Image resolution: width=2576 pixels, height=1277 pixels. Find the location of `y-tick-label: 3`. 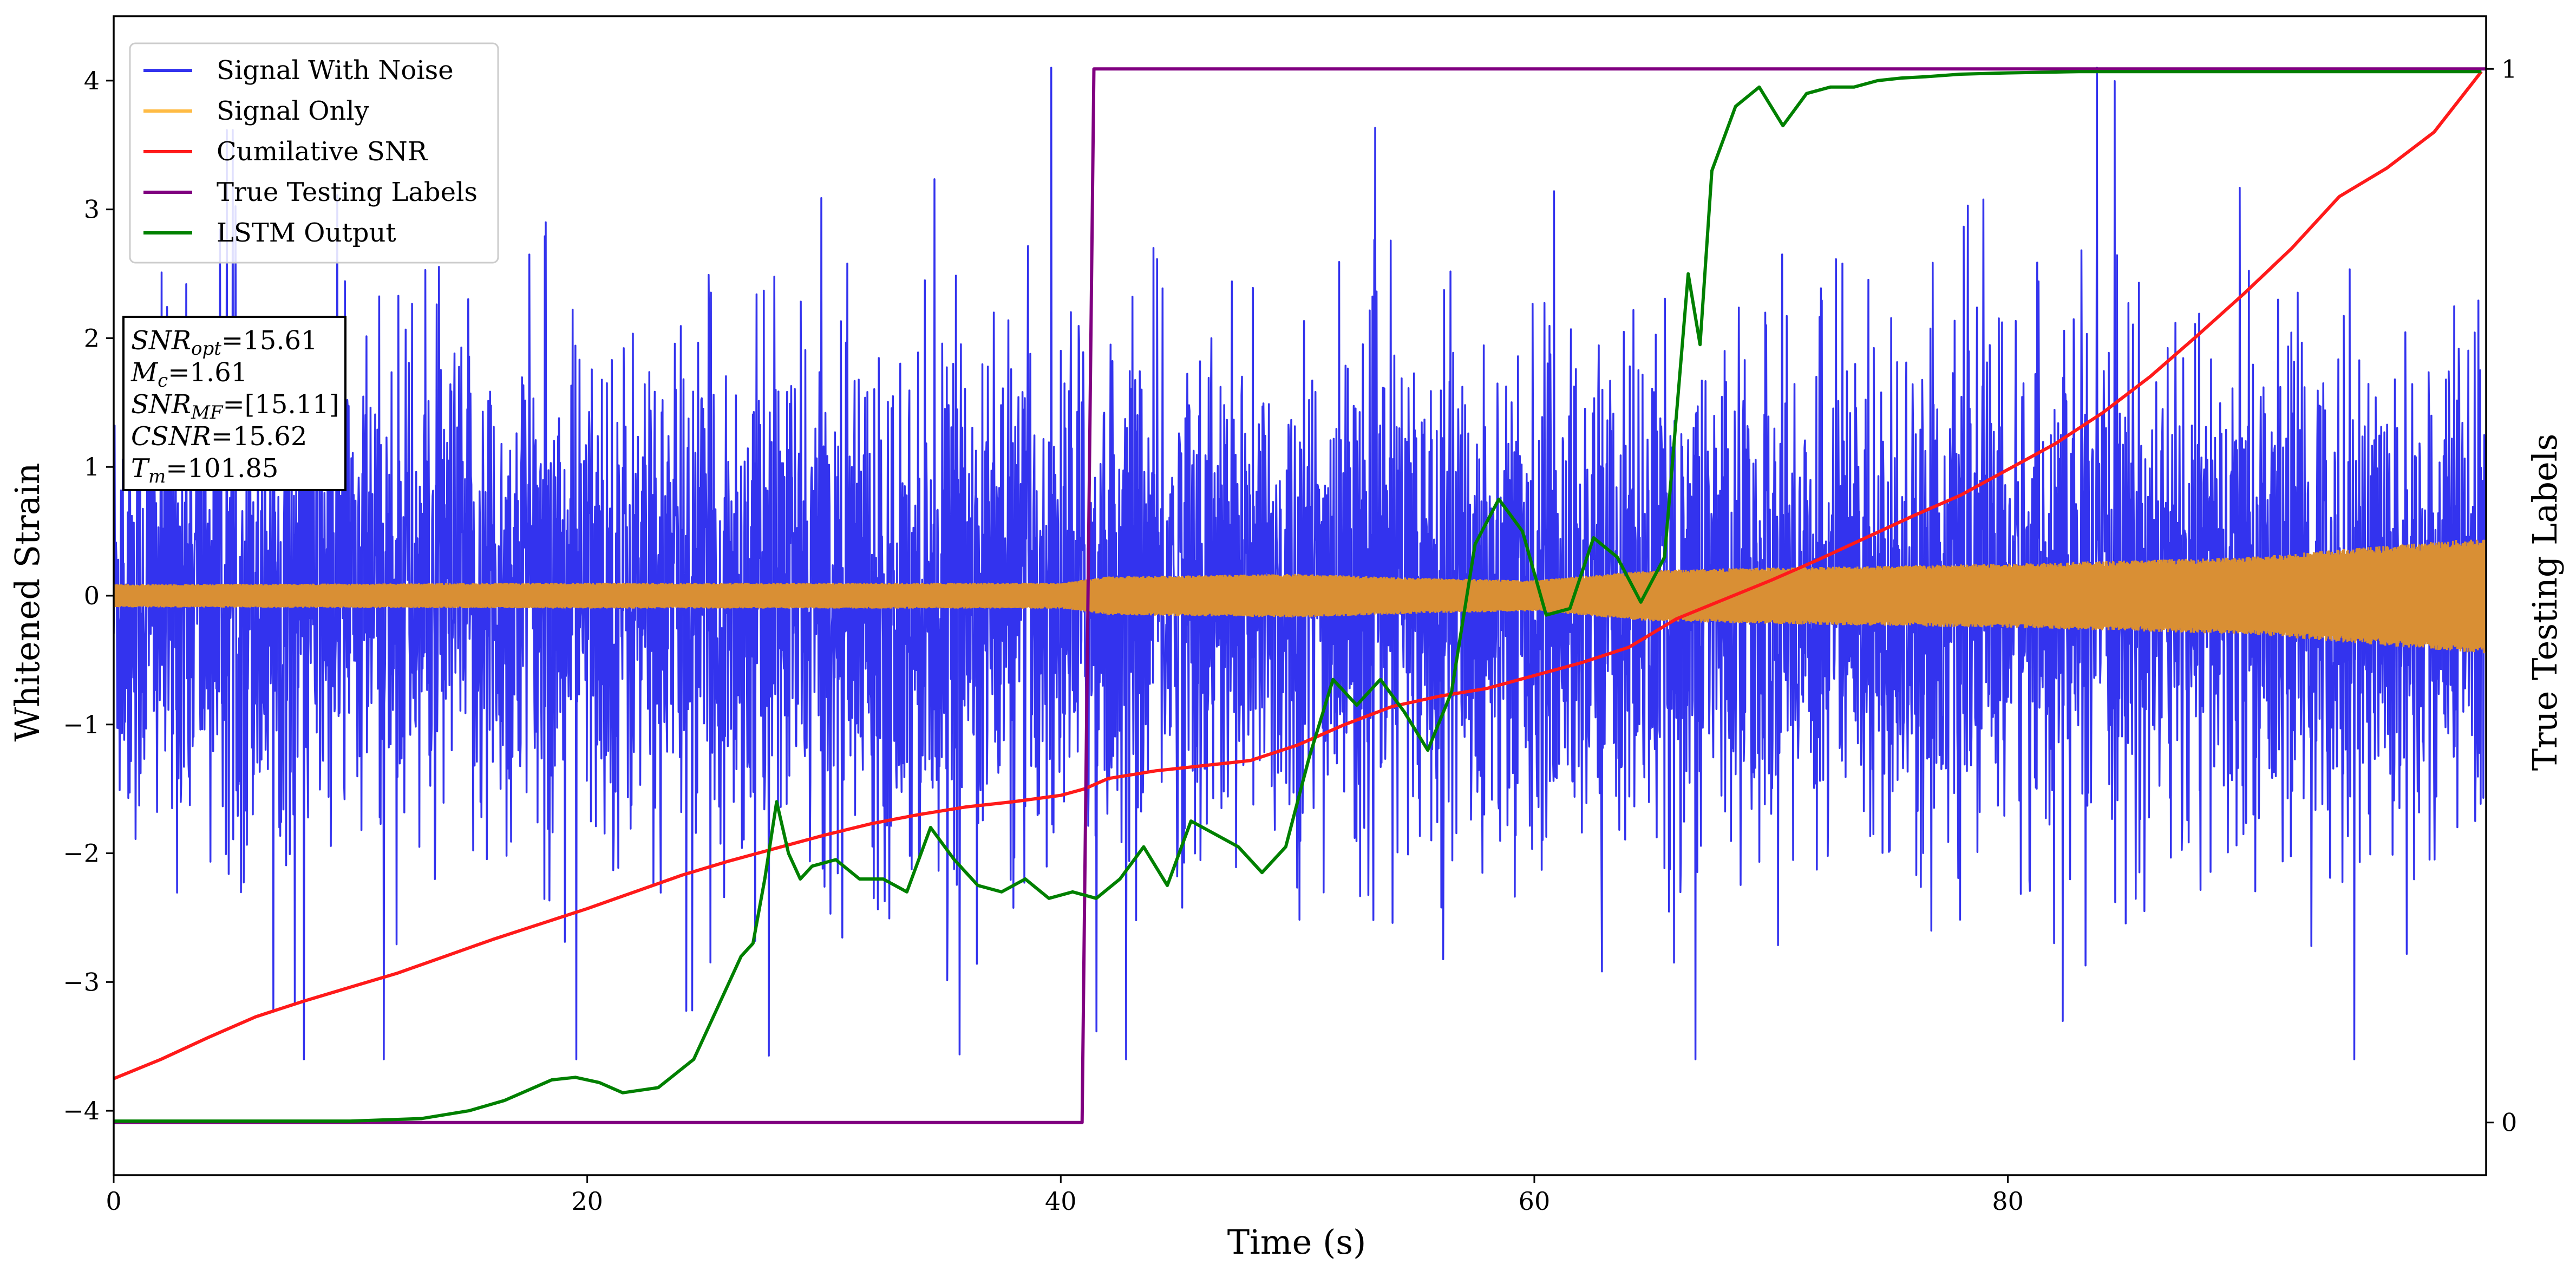

y-tick-label: 3 is located at coordinates (92, 209).